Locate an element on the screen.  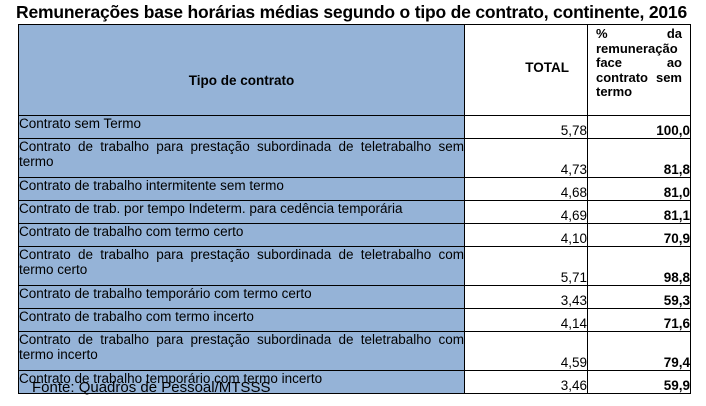
total-cell: 5,71 is located at coordinates (526, 266).